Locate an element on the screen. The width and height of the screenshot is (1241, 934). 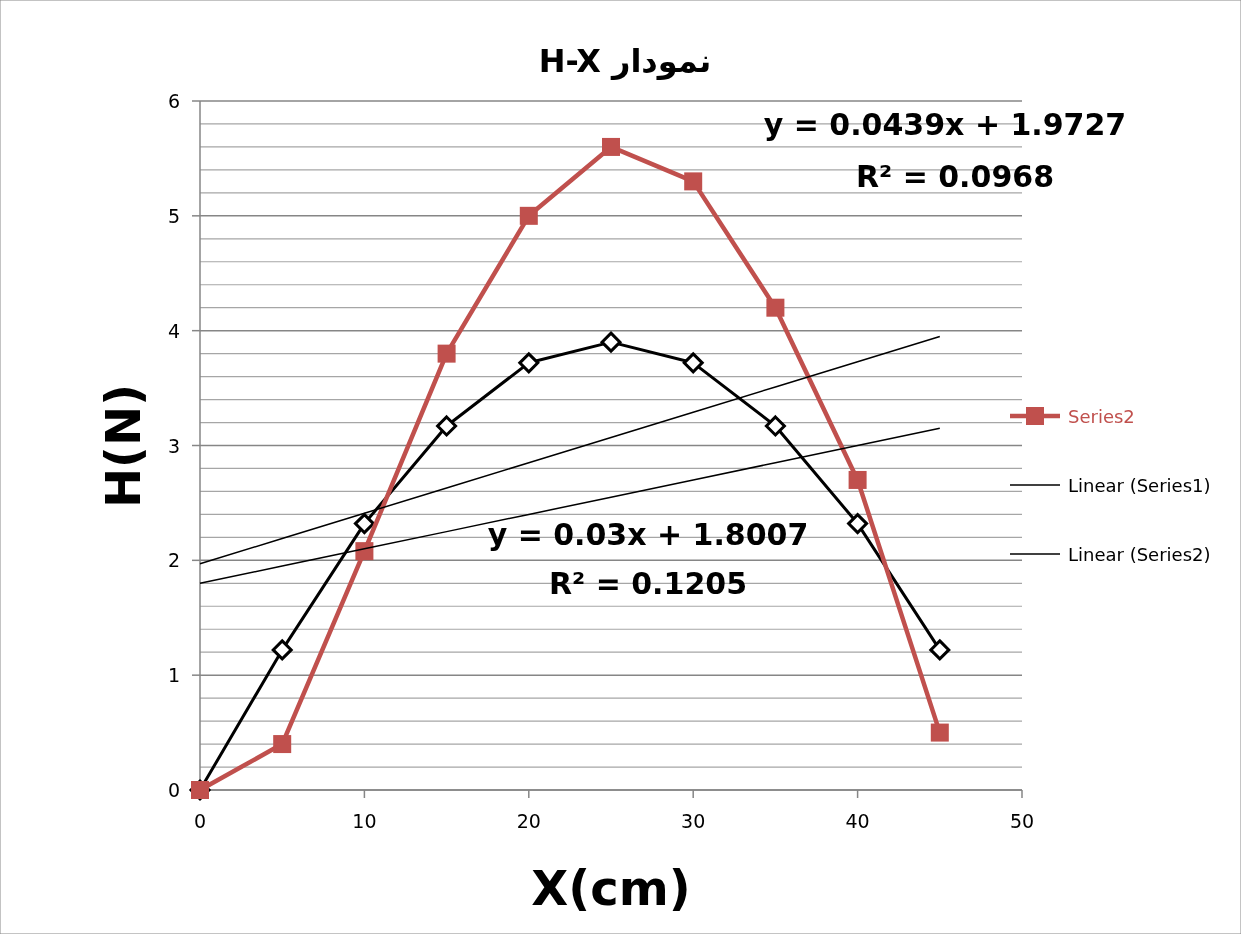
x-tick-label: 30 is located at coordinates (693, 821).